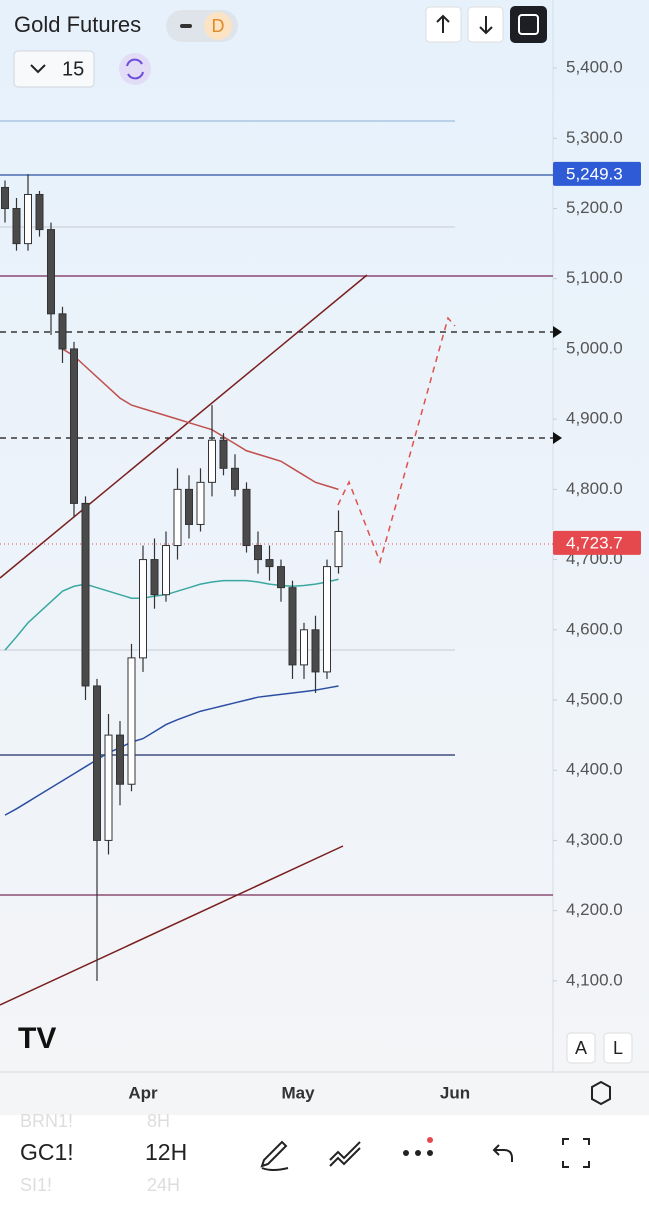 Image resolution: width=649 pixels, height=1205 pixels. What do you see at coordinates (601, 1093) in the screenshot?
I see `settings-icon` at bounding box center [601, 1093].